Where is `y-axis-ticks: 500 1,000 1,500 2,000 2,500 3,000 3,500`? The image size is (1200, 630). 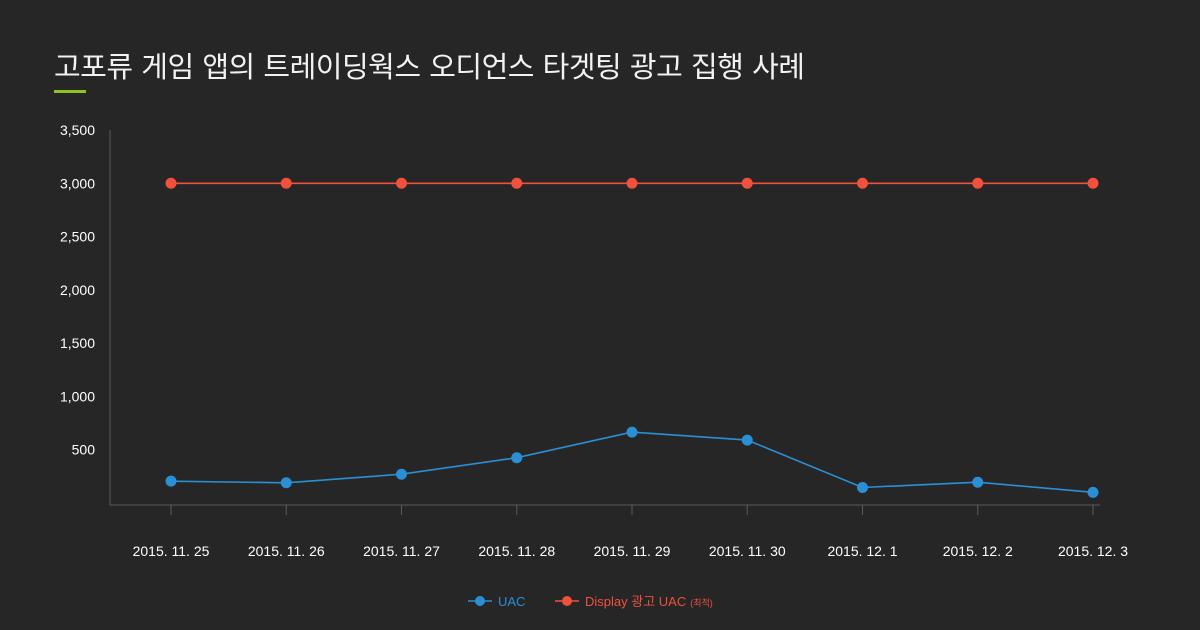 y-axis-ticks: 500 1,000 1,500 2,000 2,500 3,000 3,500 is located at coordinates (77, 290).